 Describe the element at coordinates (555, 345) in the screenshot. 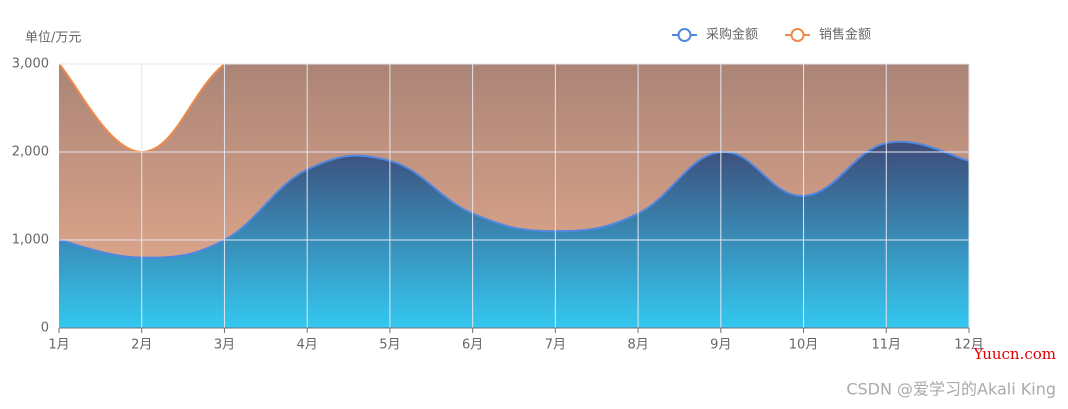

I see `x-tick-label: 7月` at that location.